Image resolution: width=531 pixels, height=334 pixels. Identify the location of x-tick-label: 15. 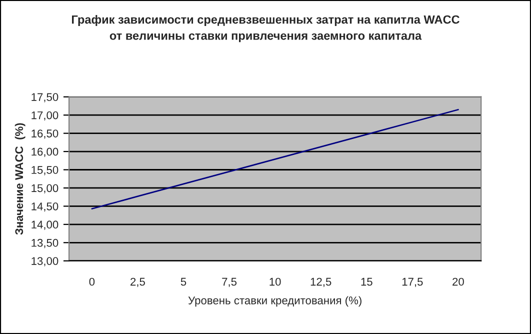
(366, 282).